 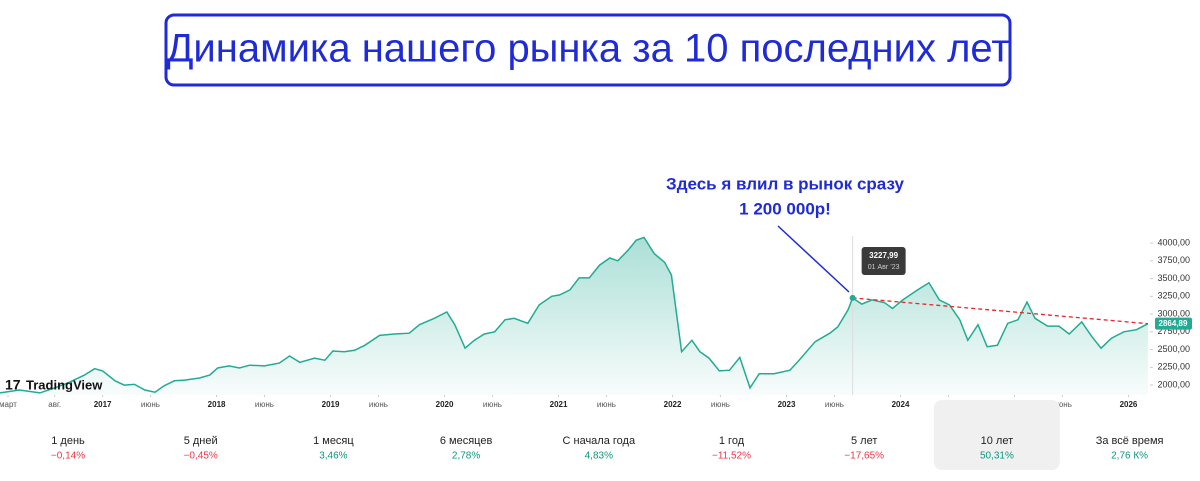 What do you see at coordinates (333, 441) in the screenshot?
I see `period-label: 1 месяц` at bounding box center [333, 441].